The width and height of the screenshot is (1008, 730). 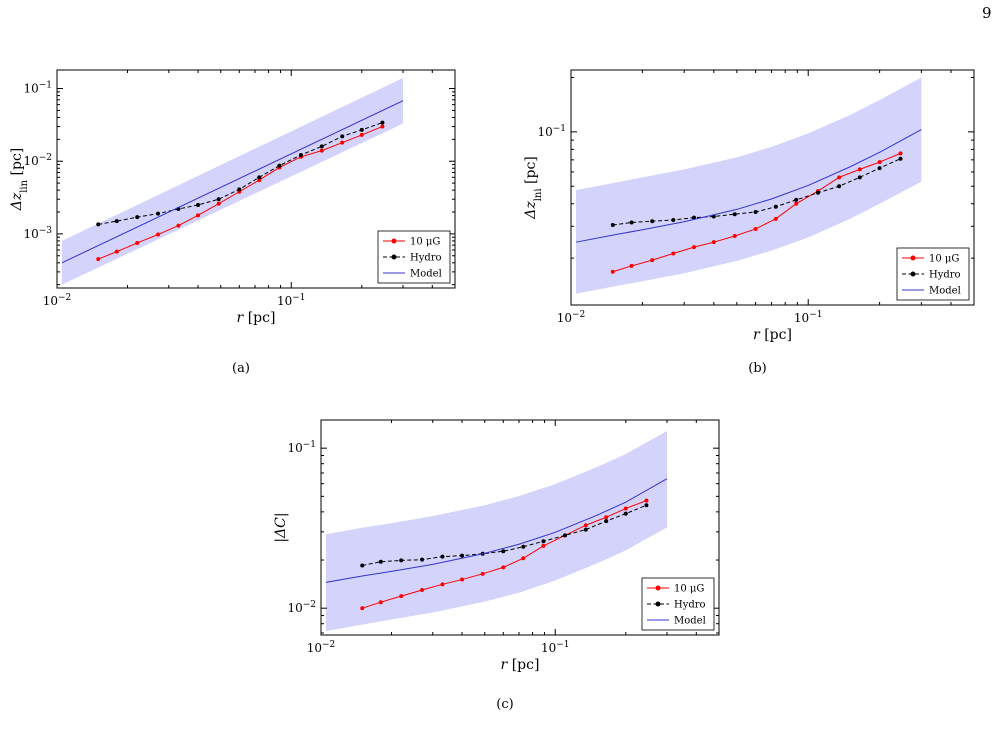 What do you see at coordinates (551, 131) in the screenshot?
I see `chart-b-ytick-label-0: 10−1` at bounding box center [551, 131].